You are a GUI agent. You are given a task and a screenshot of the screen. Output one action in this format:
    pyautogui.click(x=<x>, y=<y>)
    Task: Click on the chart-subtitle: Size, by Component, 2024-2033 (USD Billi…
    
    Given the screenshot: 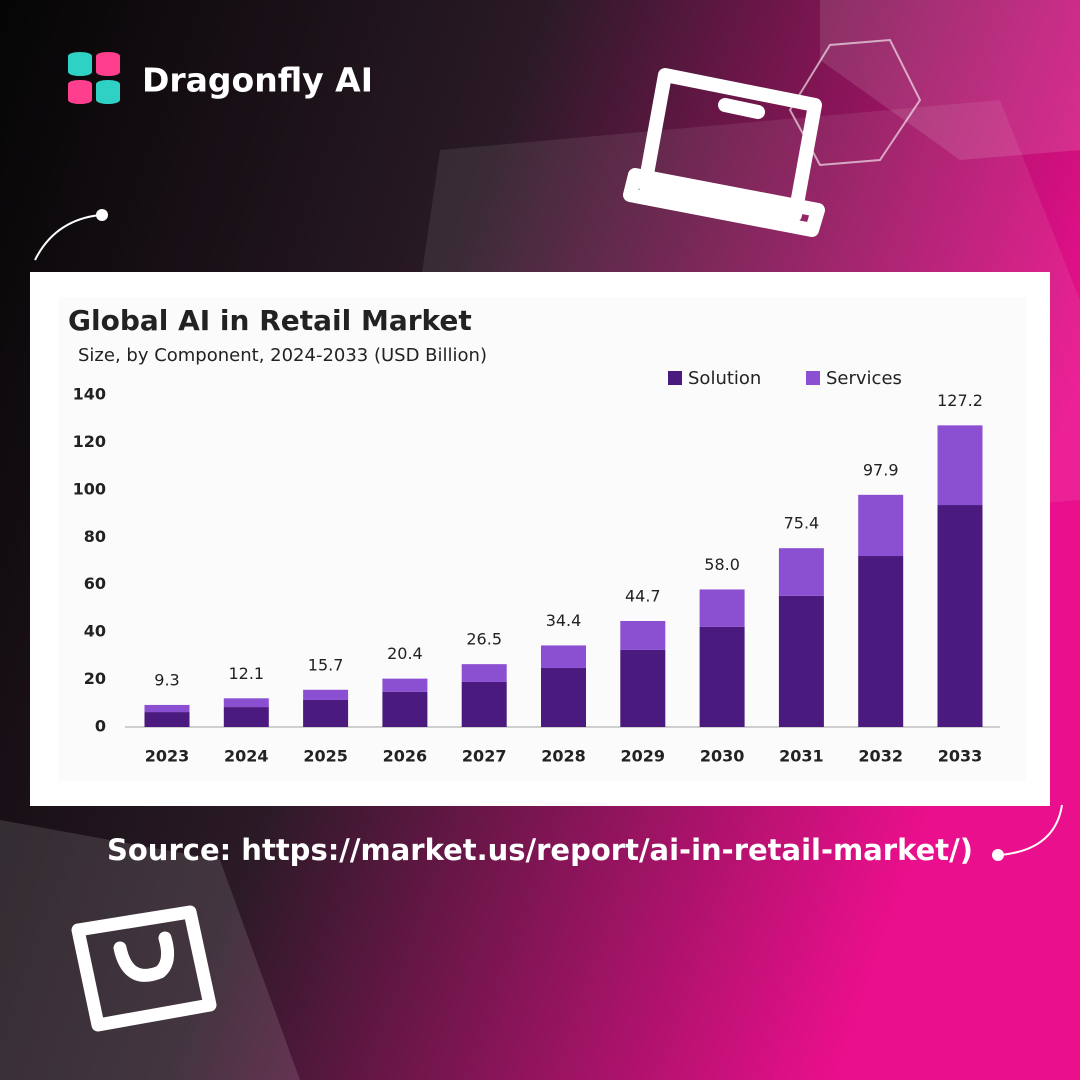 What is the action you would take?
    pyautogui.click(x=282, y=355)
    